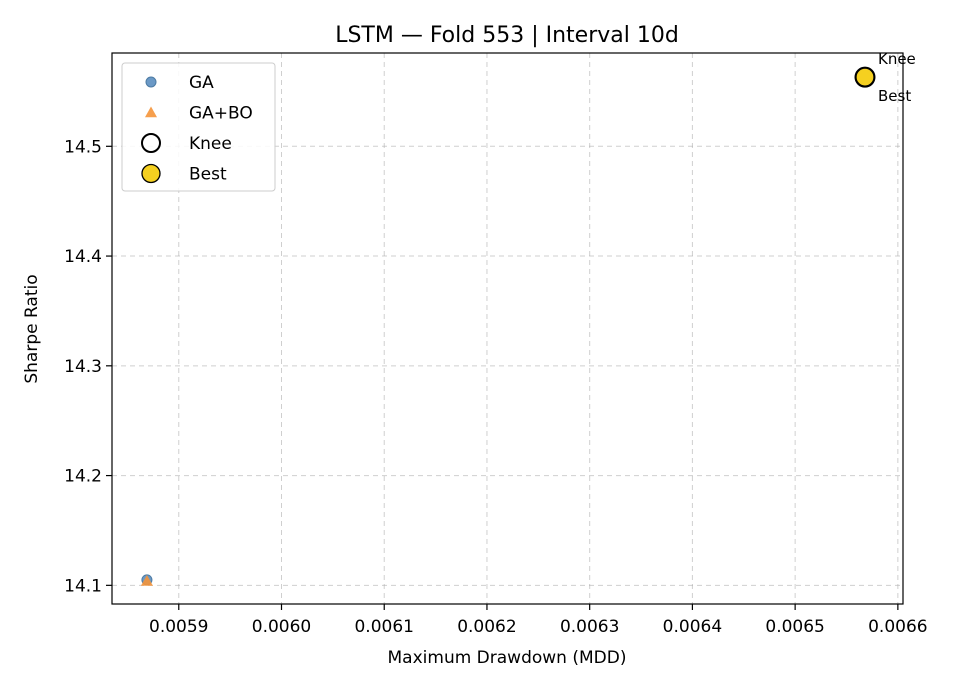 The image size is (960, 690). Describe the element at coordinates (692, 627) in the screenshot. I see `x-tick-label: 0.0064` at that location.